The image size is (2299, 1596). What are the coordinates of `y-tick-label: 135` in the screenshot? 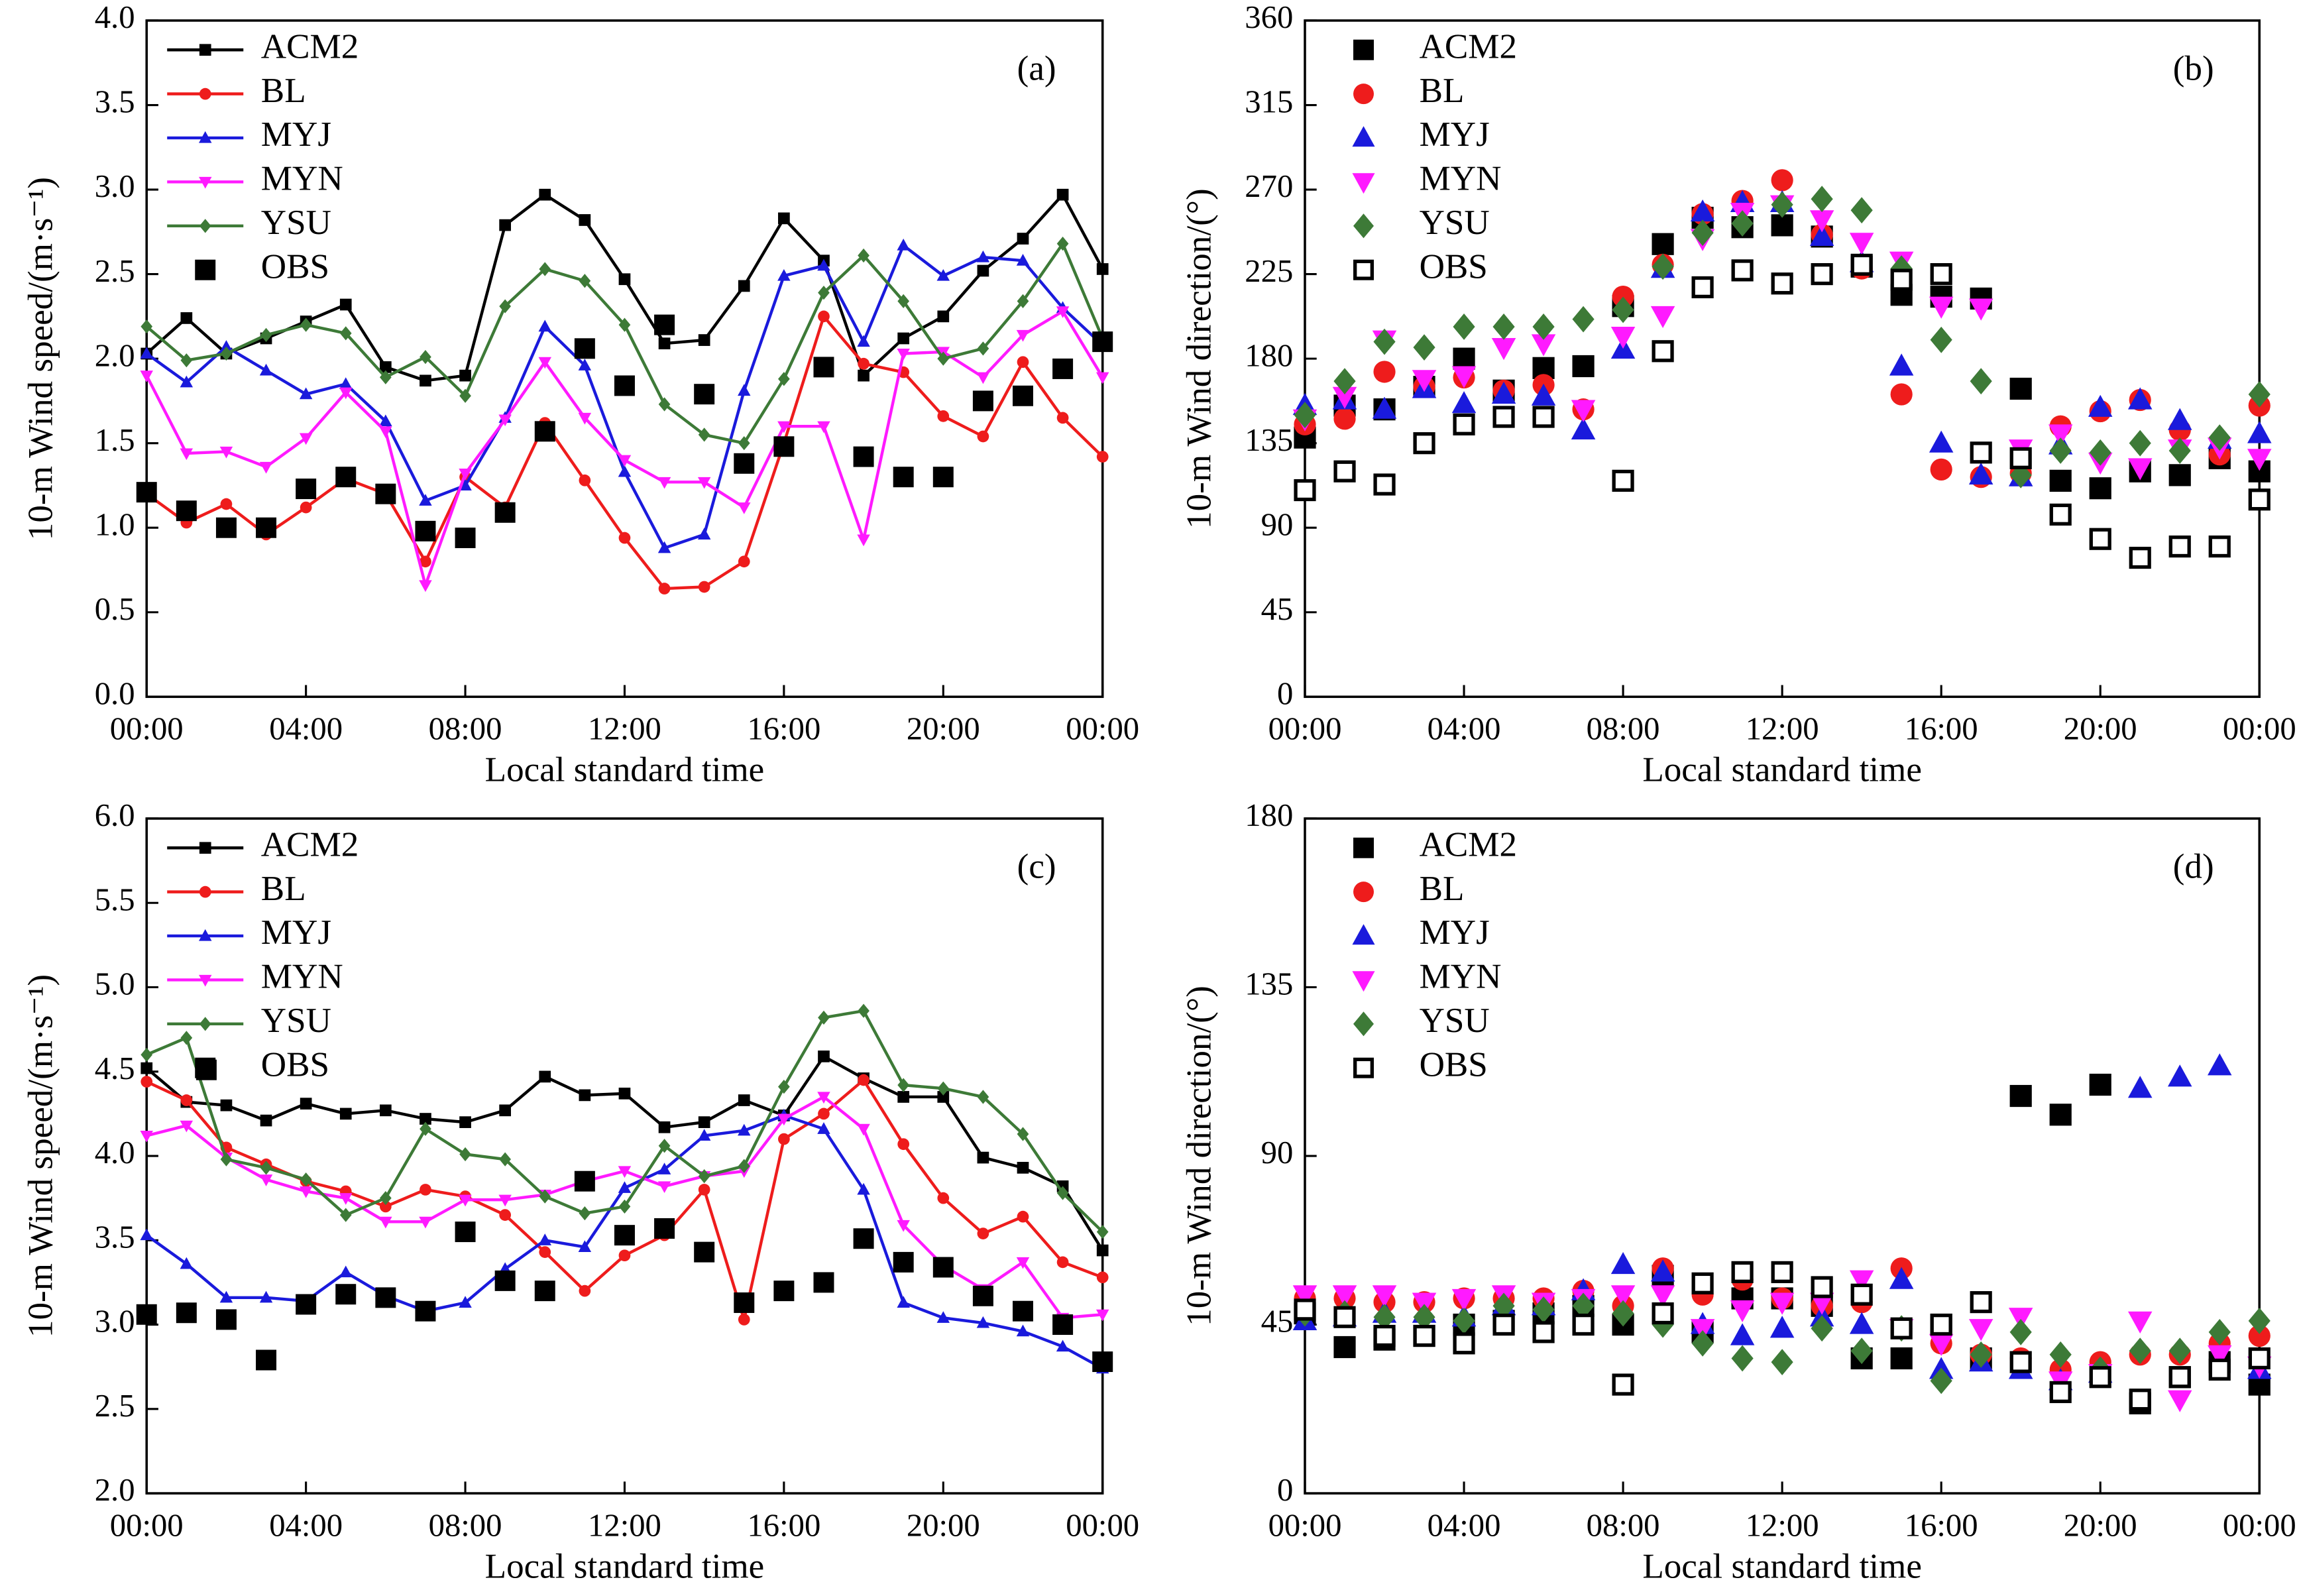 It's located at (1269, 440).